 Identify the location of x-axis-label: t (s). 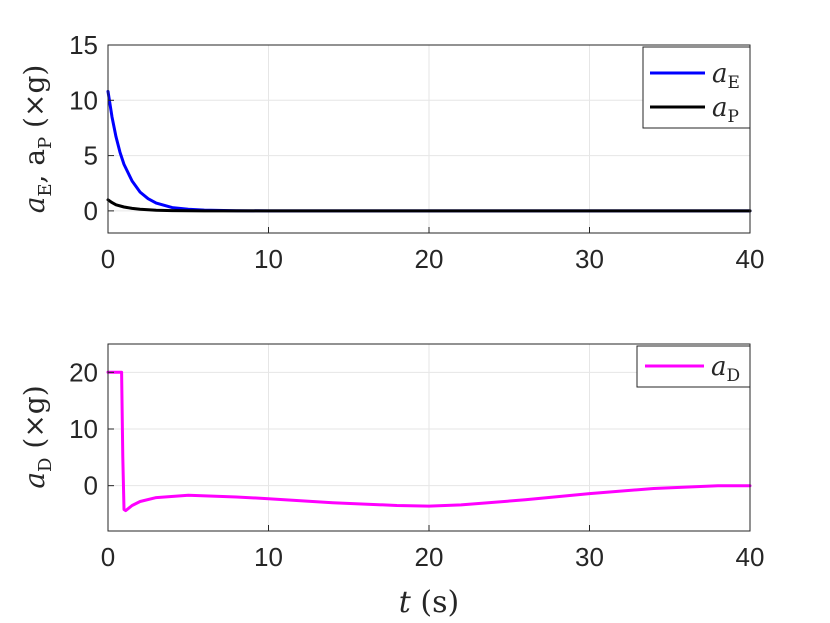
(429, 602).